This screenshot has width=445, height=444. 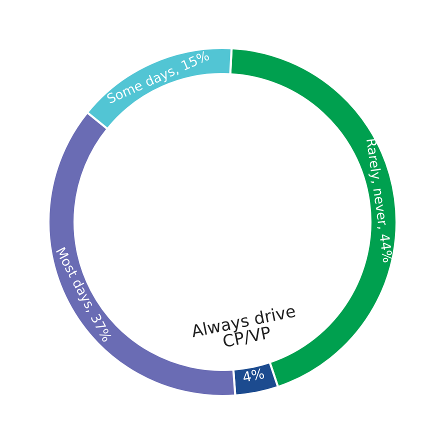 I want to click on slice-label: Rarely, never, 44%, so click(x=379, y=200).